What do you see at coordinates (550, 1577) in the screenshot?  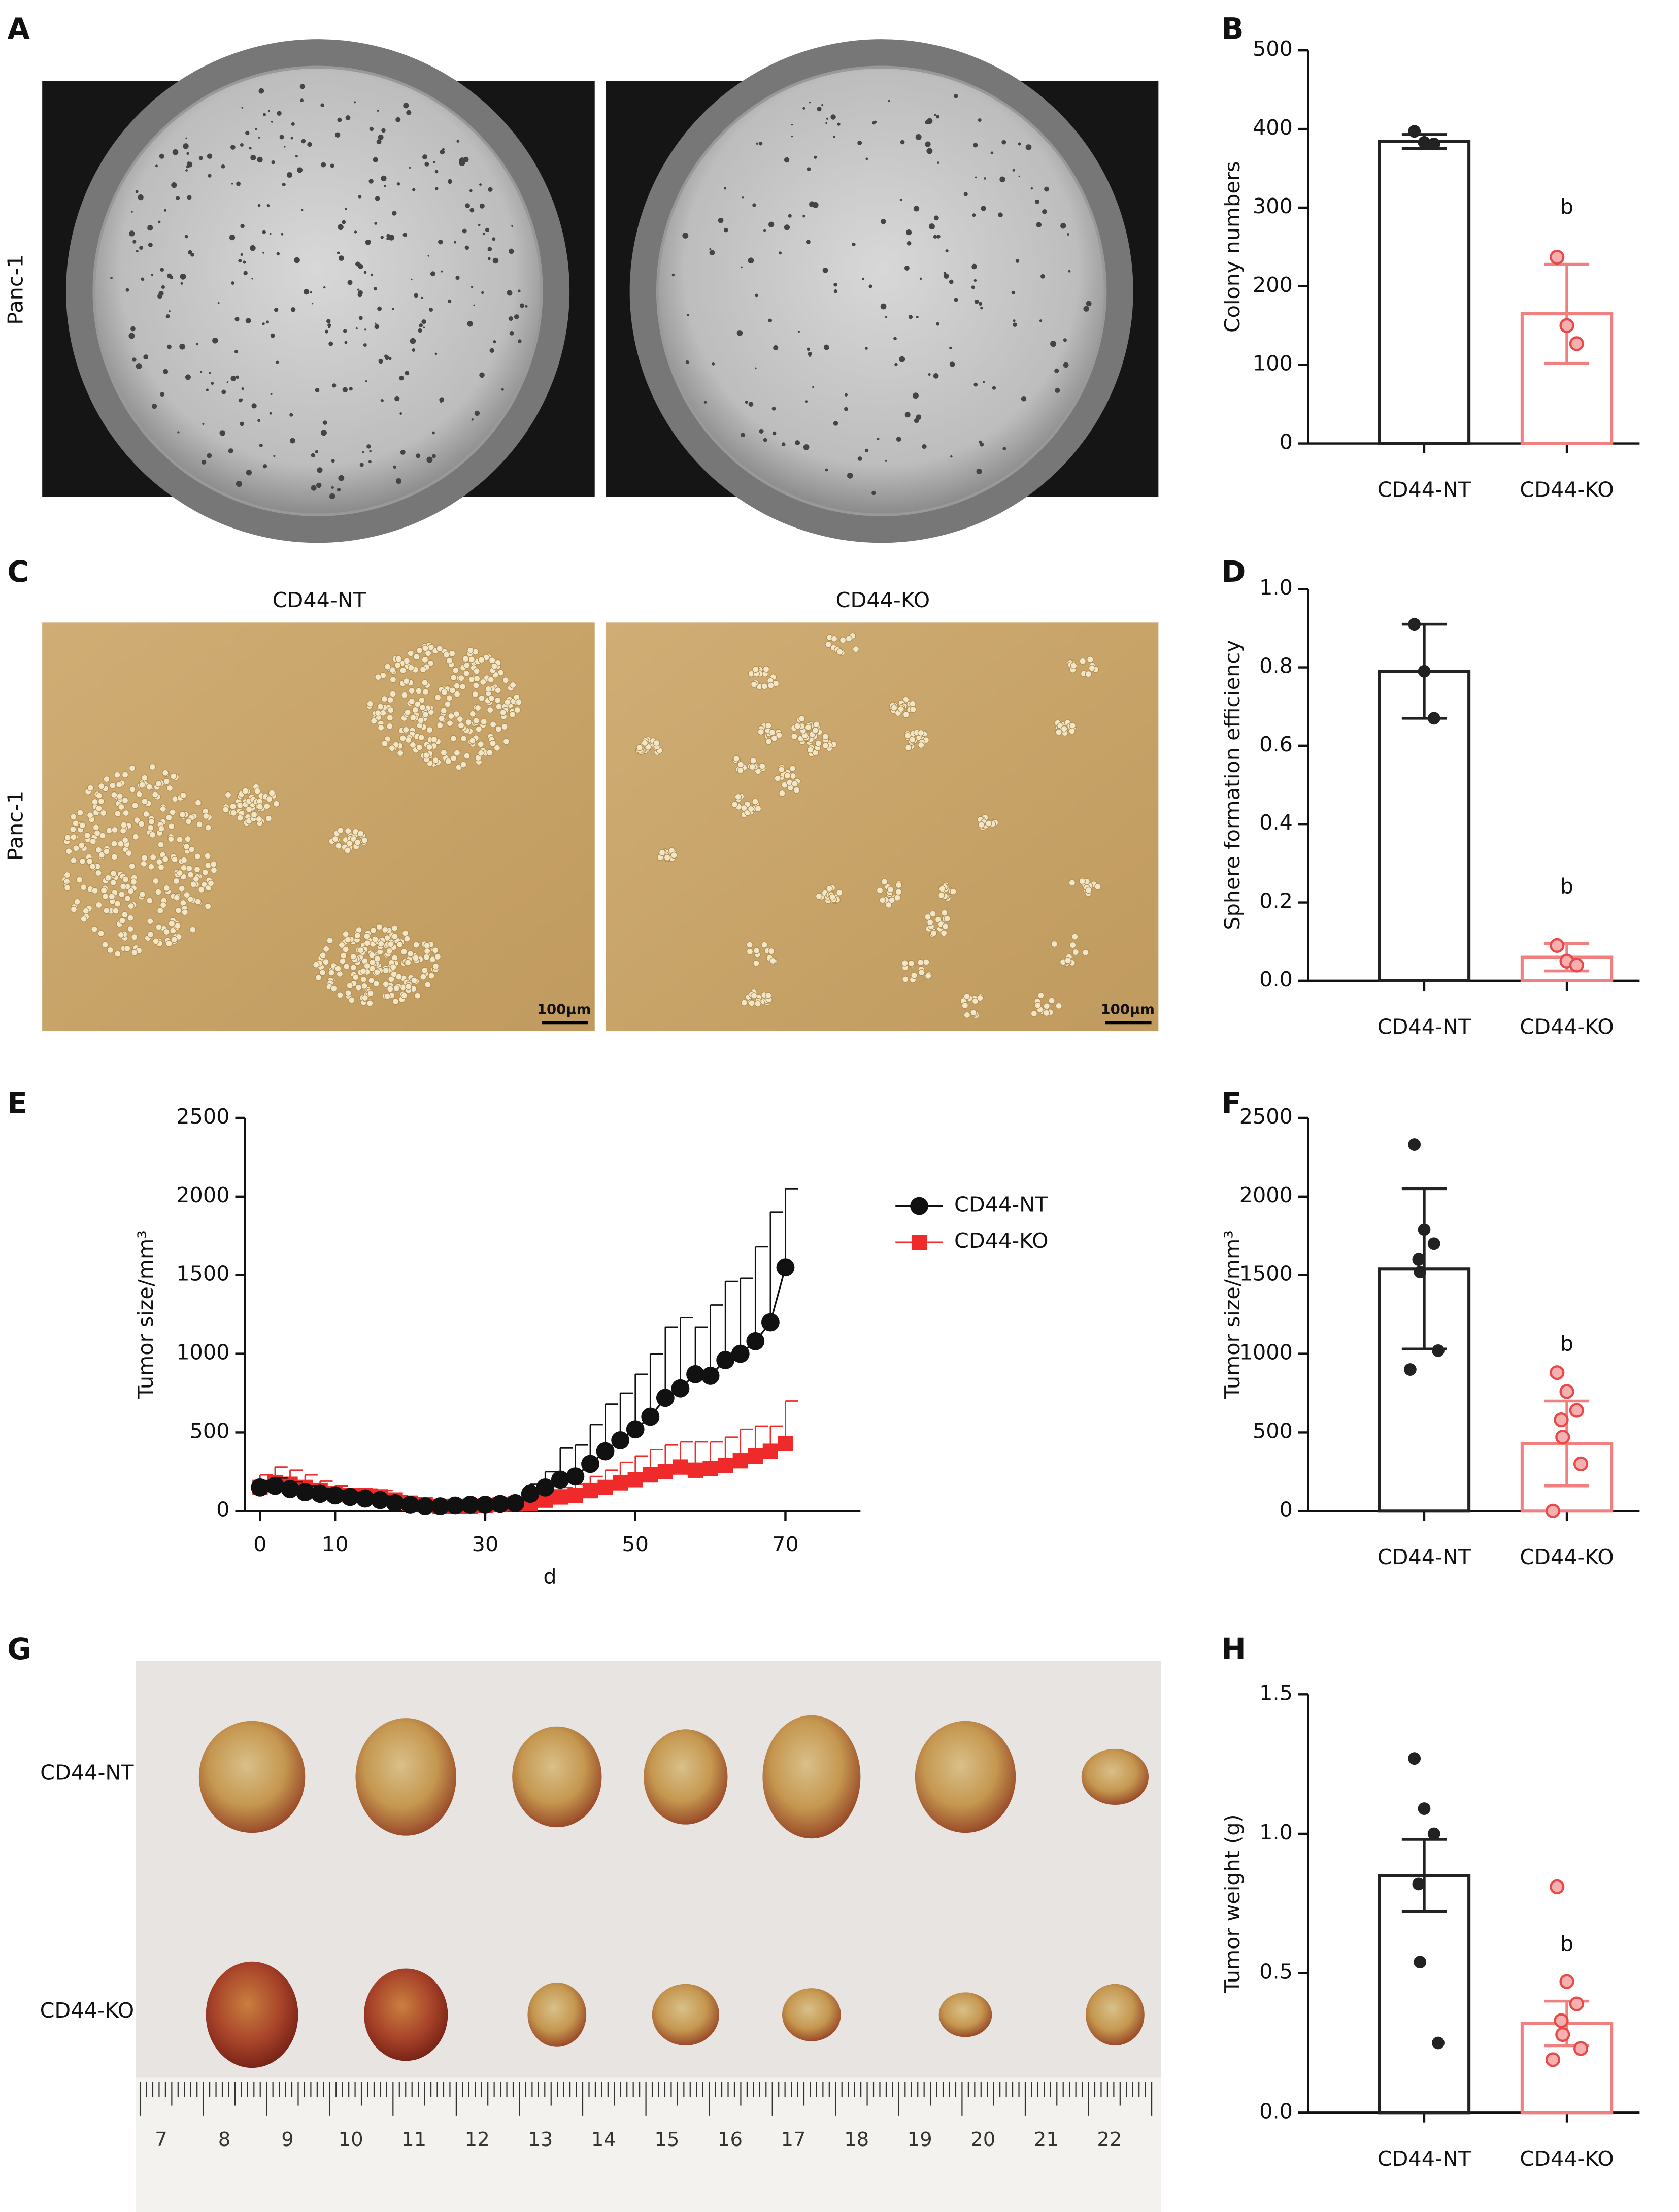 I see `x-axis-label: d` at bounding box center [550, 1577].